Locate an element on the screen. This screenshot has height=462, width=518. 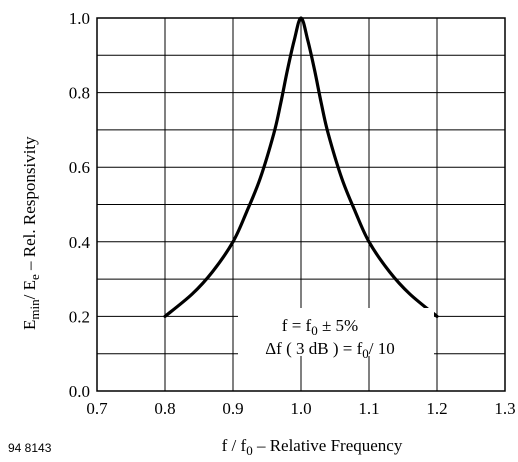
annotation-tolerance: f = f0 ± 5% is located at coordinates (320, 327).